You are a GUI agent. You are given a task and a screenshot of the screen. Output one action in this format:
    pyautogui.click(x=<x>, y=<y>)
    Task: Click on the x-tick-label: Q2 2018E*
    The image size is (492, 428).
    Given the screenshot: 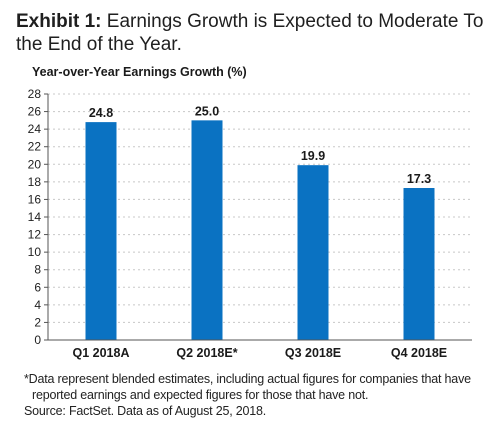 What is the action you would take?
    pyautogui.click(x=206, y=353)
    